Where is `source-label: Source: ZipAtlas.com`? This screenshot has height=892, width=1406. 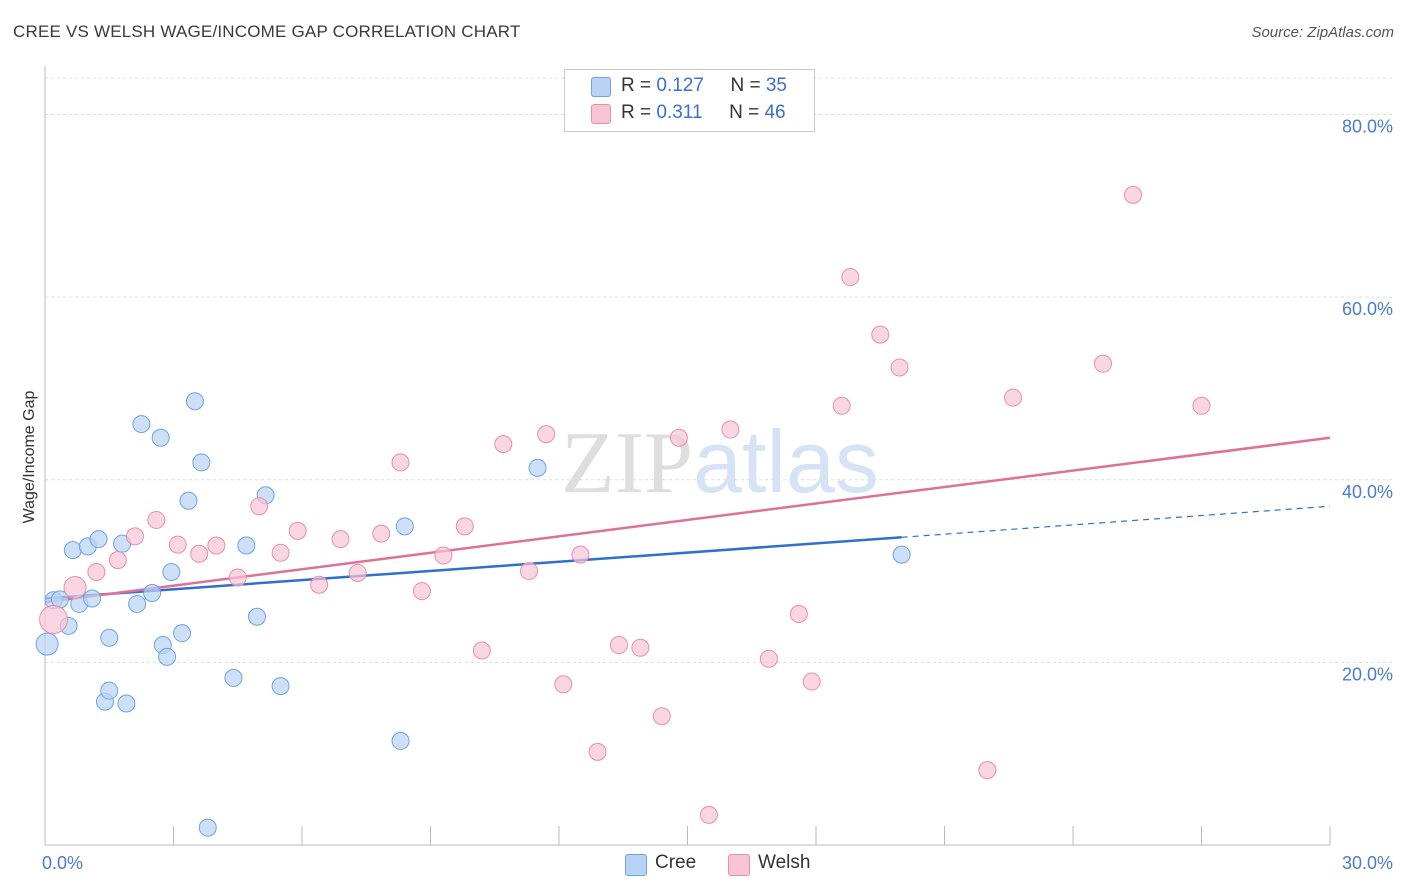 source-label: Source: ZipAtlas.com is located at coordinates (1322, 32).